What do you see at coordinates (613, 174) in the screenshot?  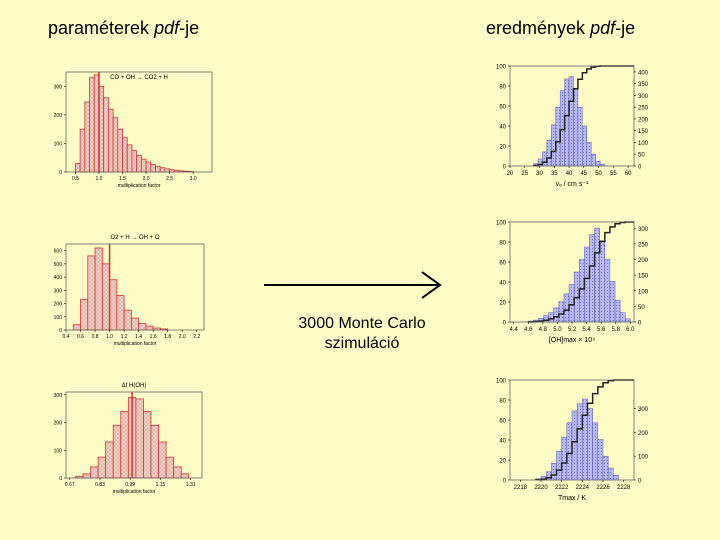 I see `x-tick-label: 55` at bounding box center [613, 174].